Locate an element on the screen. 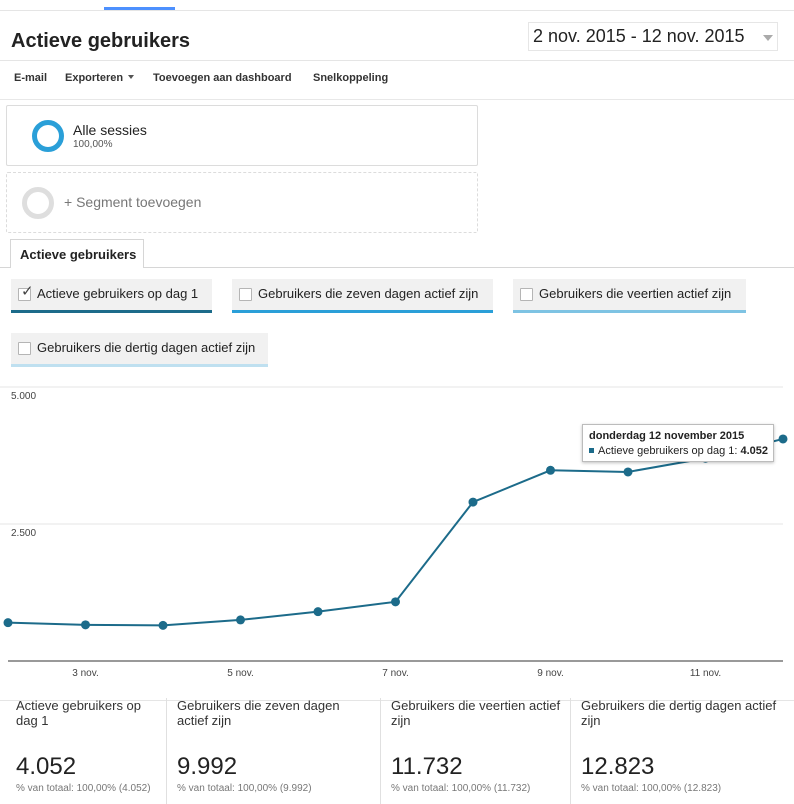 Image resolution: width=794 pixels, height=804 pixels. x-tick-label: 11 nov. is located at coordinates (705, 673).